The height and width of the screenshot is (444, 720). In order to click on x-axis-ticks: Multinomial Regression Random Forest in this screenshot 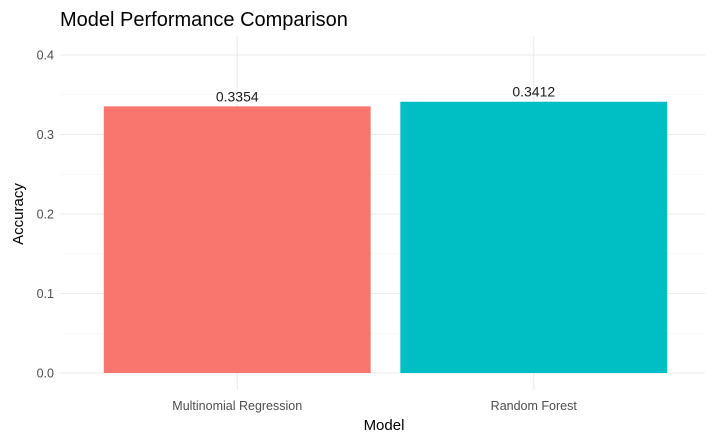, I will do `click(374, 406)`.